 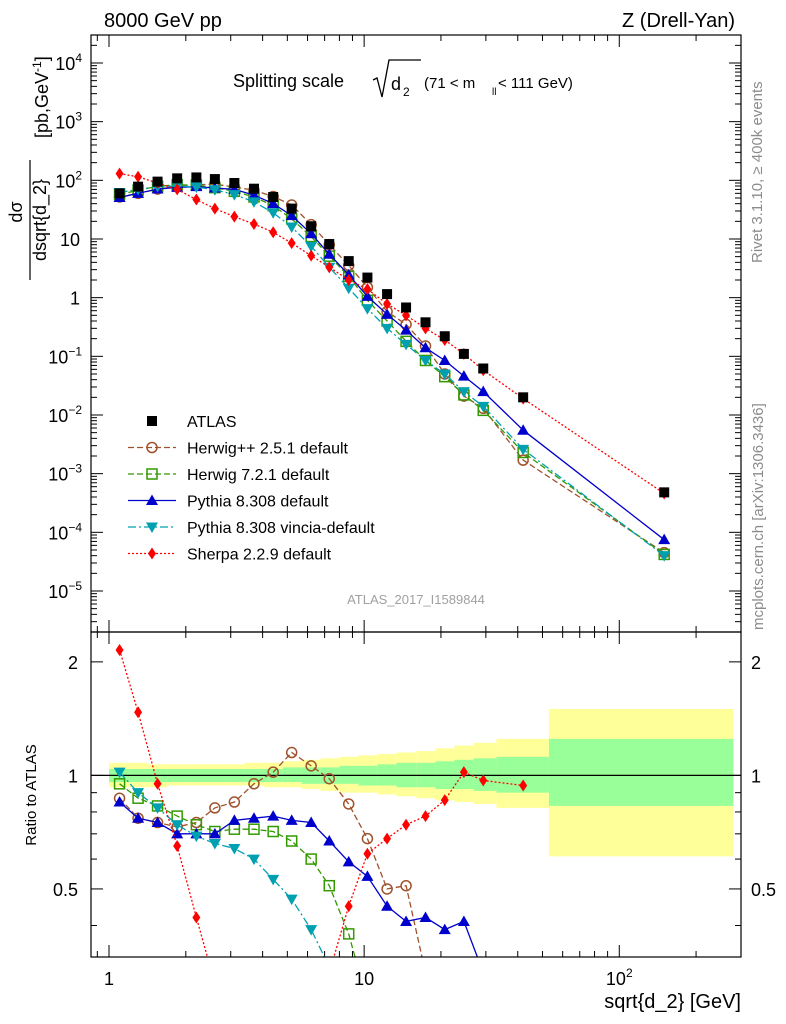 I want to click on y-tick-label: 10⁻², so click(x=65, y=414).